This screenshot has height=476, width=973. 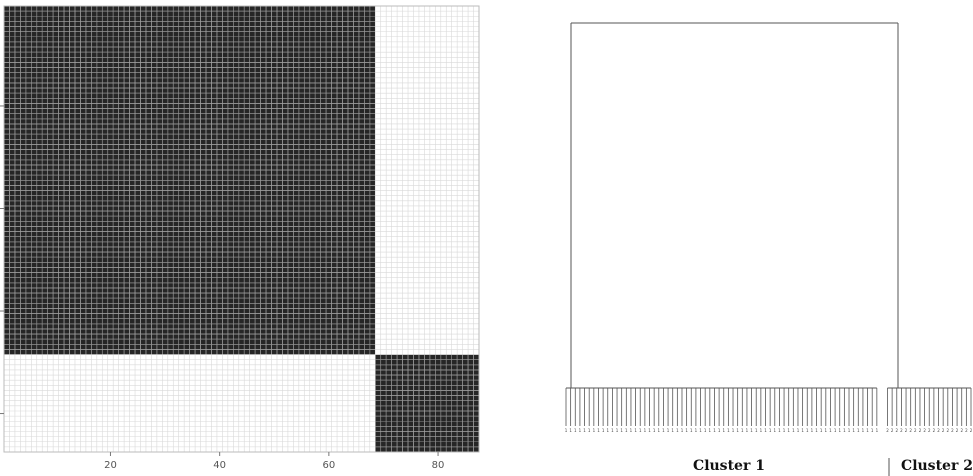 What do you see at coordinates (274, 461) in the screenshot?
I see `heatmap-x-axis: 20 40 60 80` at bounding box center [274, 461].